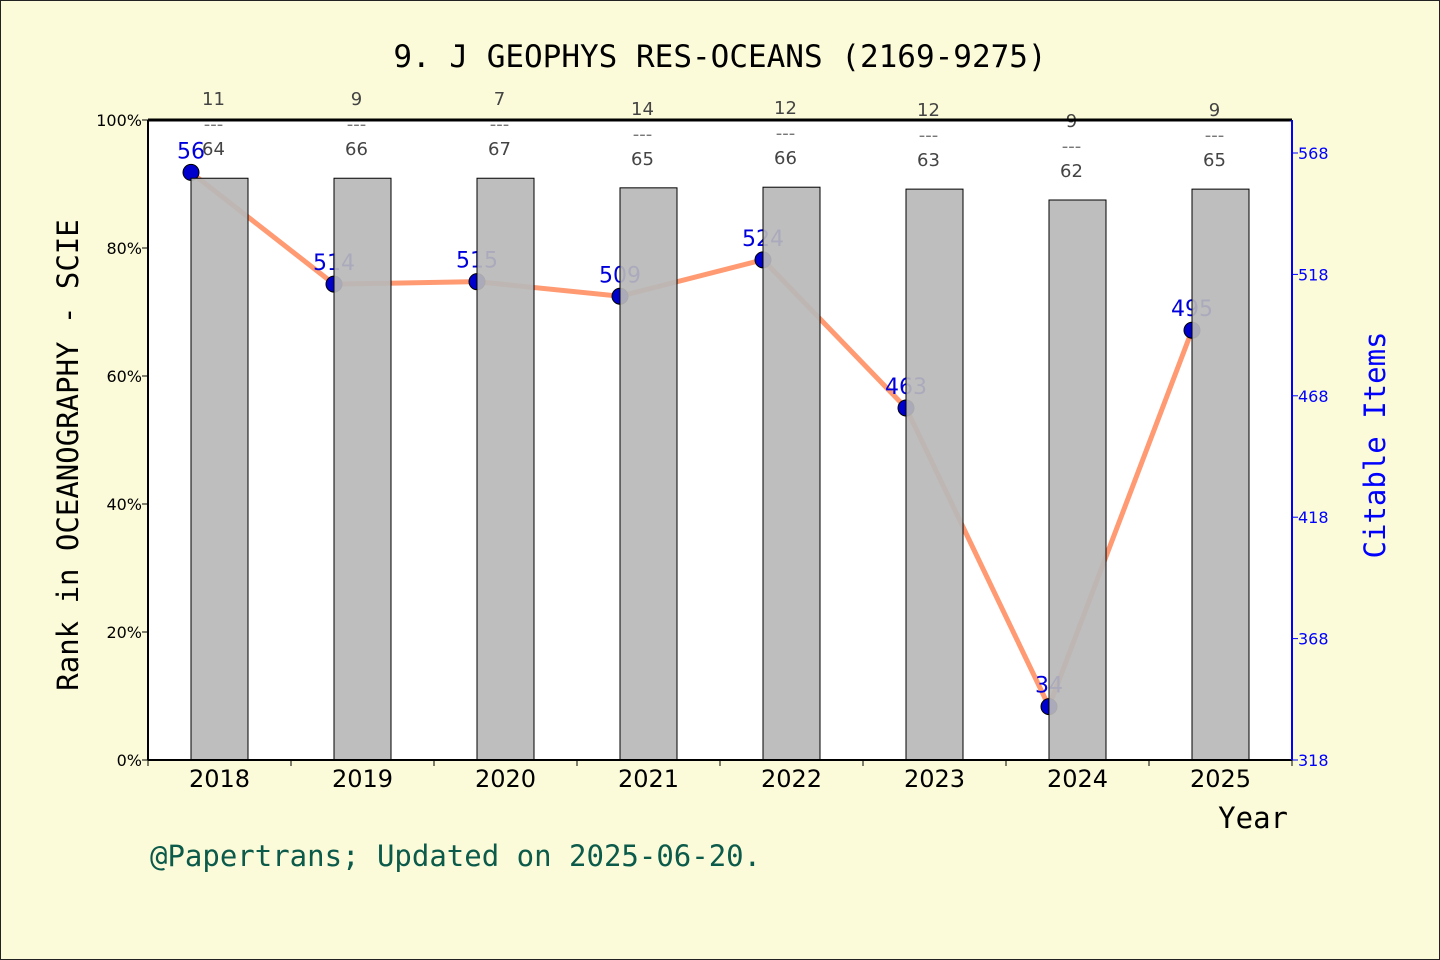  I want to click on y-right-tick-label: 468, so click(1313, 396).